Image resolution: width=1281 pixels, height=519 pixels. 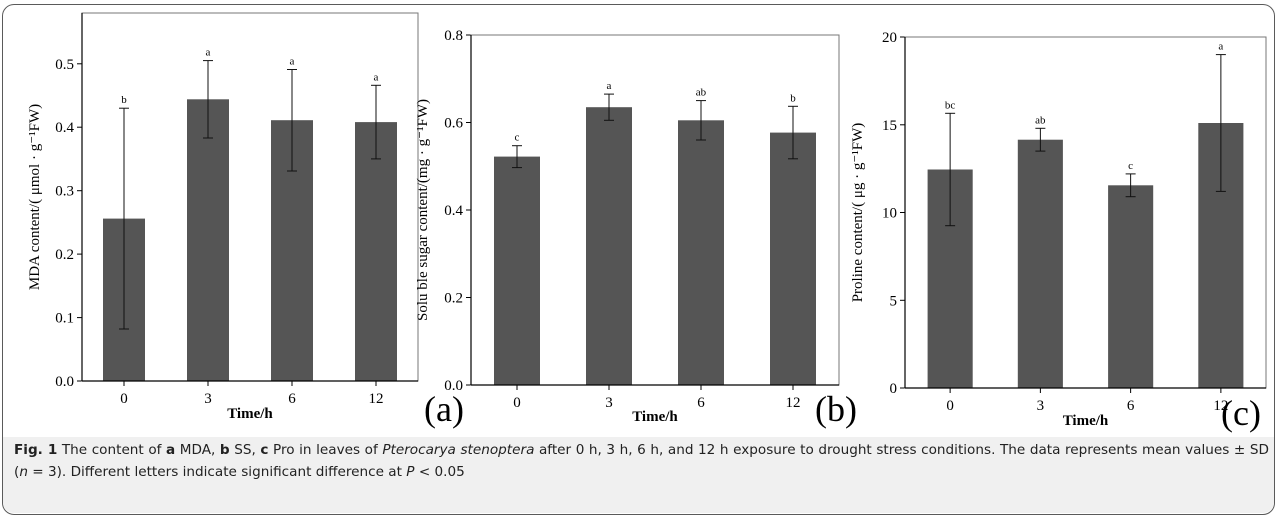 I want to click on y-tick-label: 0, so click(x=894, y=389).